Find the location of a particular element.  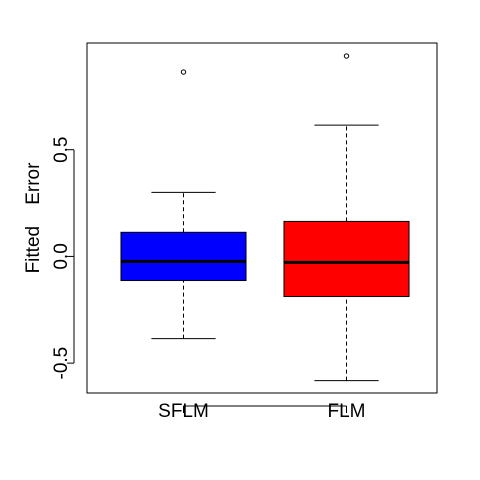

y-tick-label: 0.0 is located at coordinates (61, 256).